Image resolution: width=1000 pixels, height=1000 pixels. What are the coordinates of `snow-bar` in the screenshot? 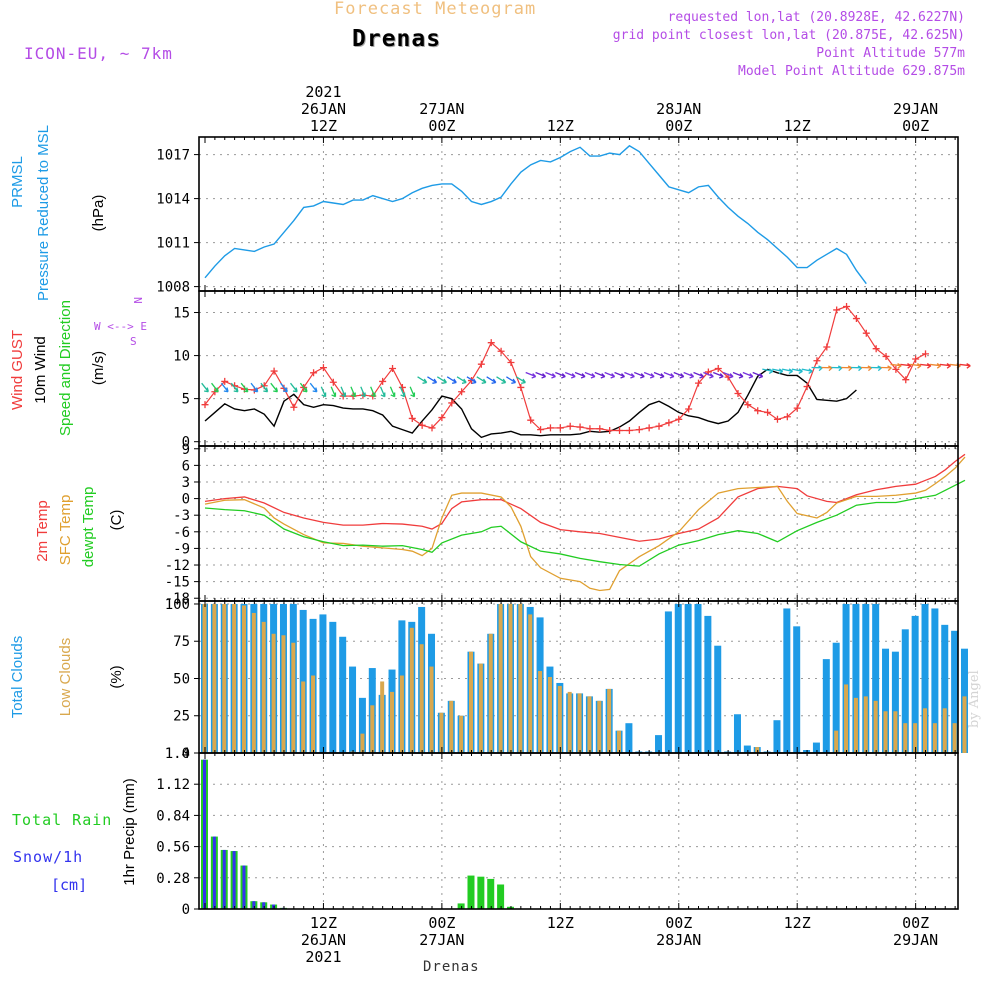 It's located at (224, 879).